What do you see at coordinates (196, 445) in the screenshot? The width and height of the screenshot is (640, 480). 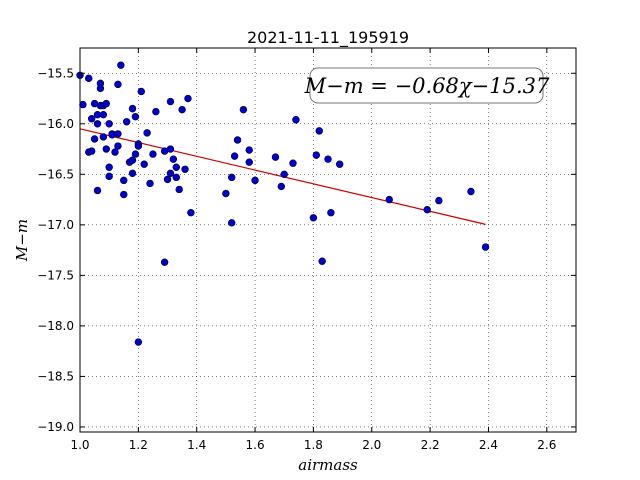 I see `x-tick-label: 1.4` at bounding box center [196, 445].